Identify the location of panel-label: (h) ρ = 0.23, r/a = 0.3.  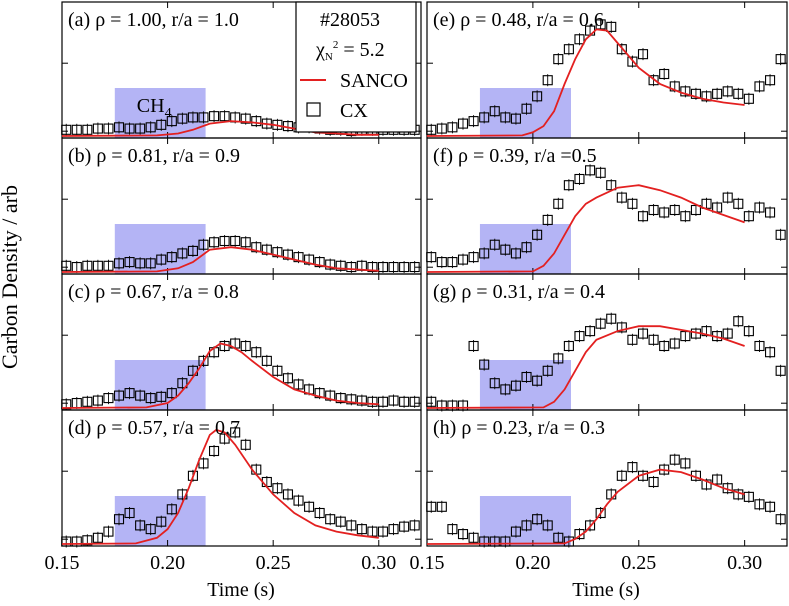
(519, 428).